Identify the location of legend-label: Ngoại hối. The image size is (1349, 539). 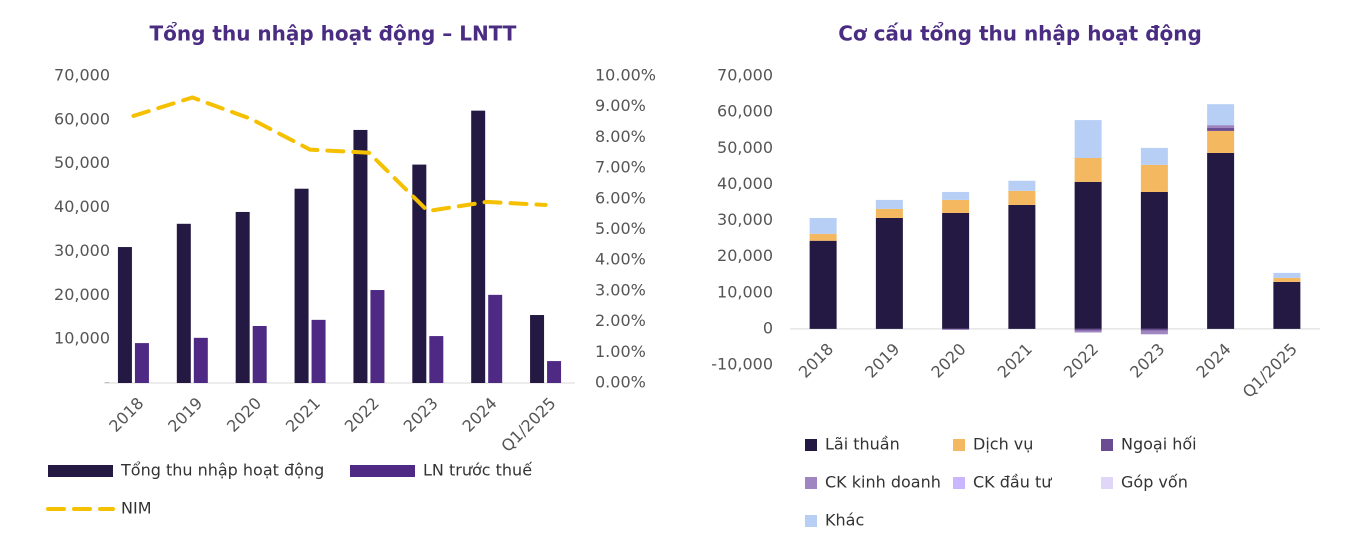
(1159, 444).